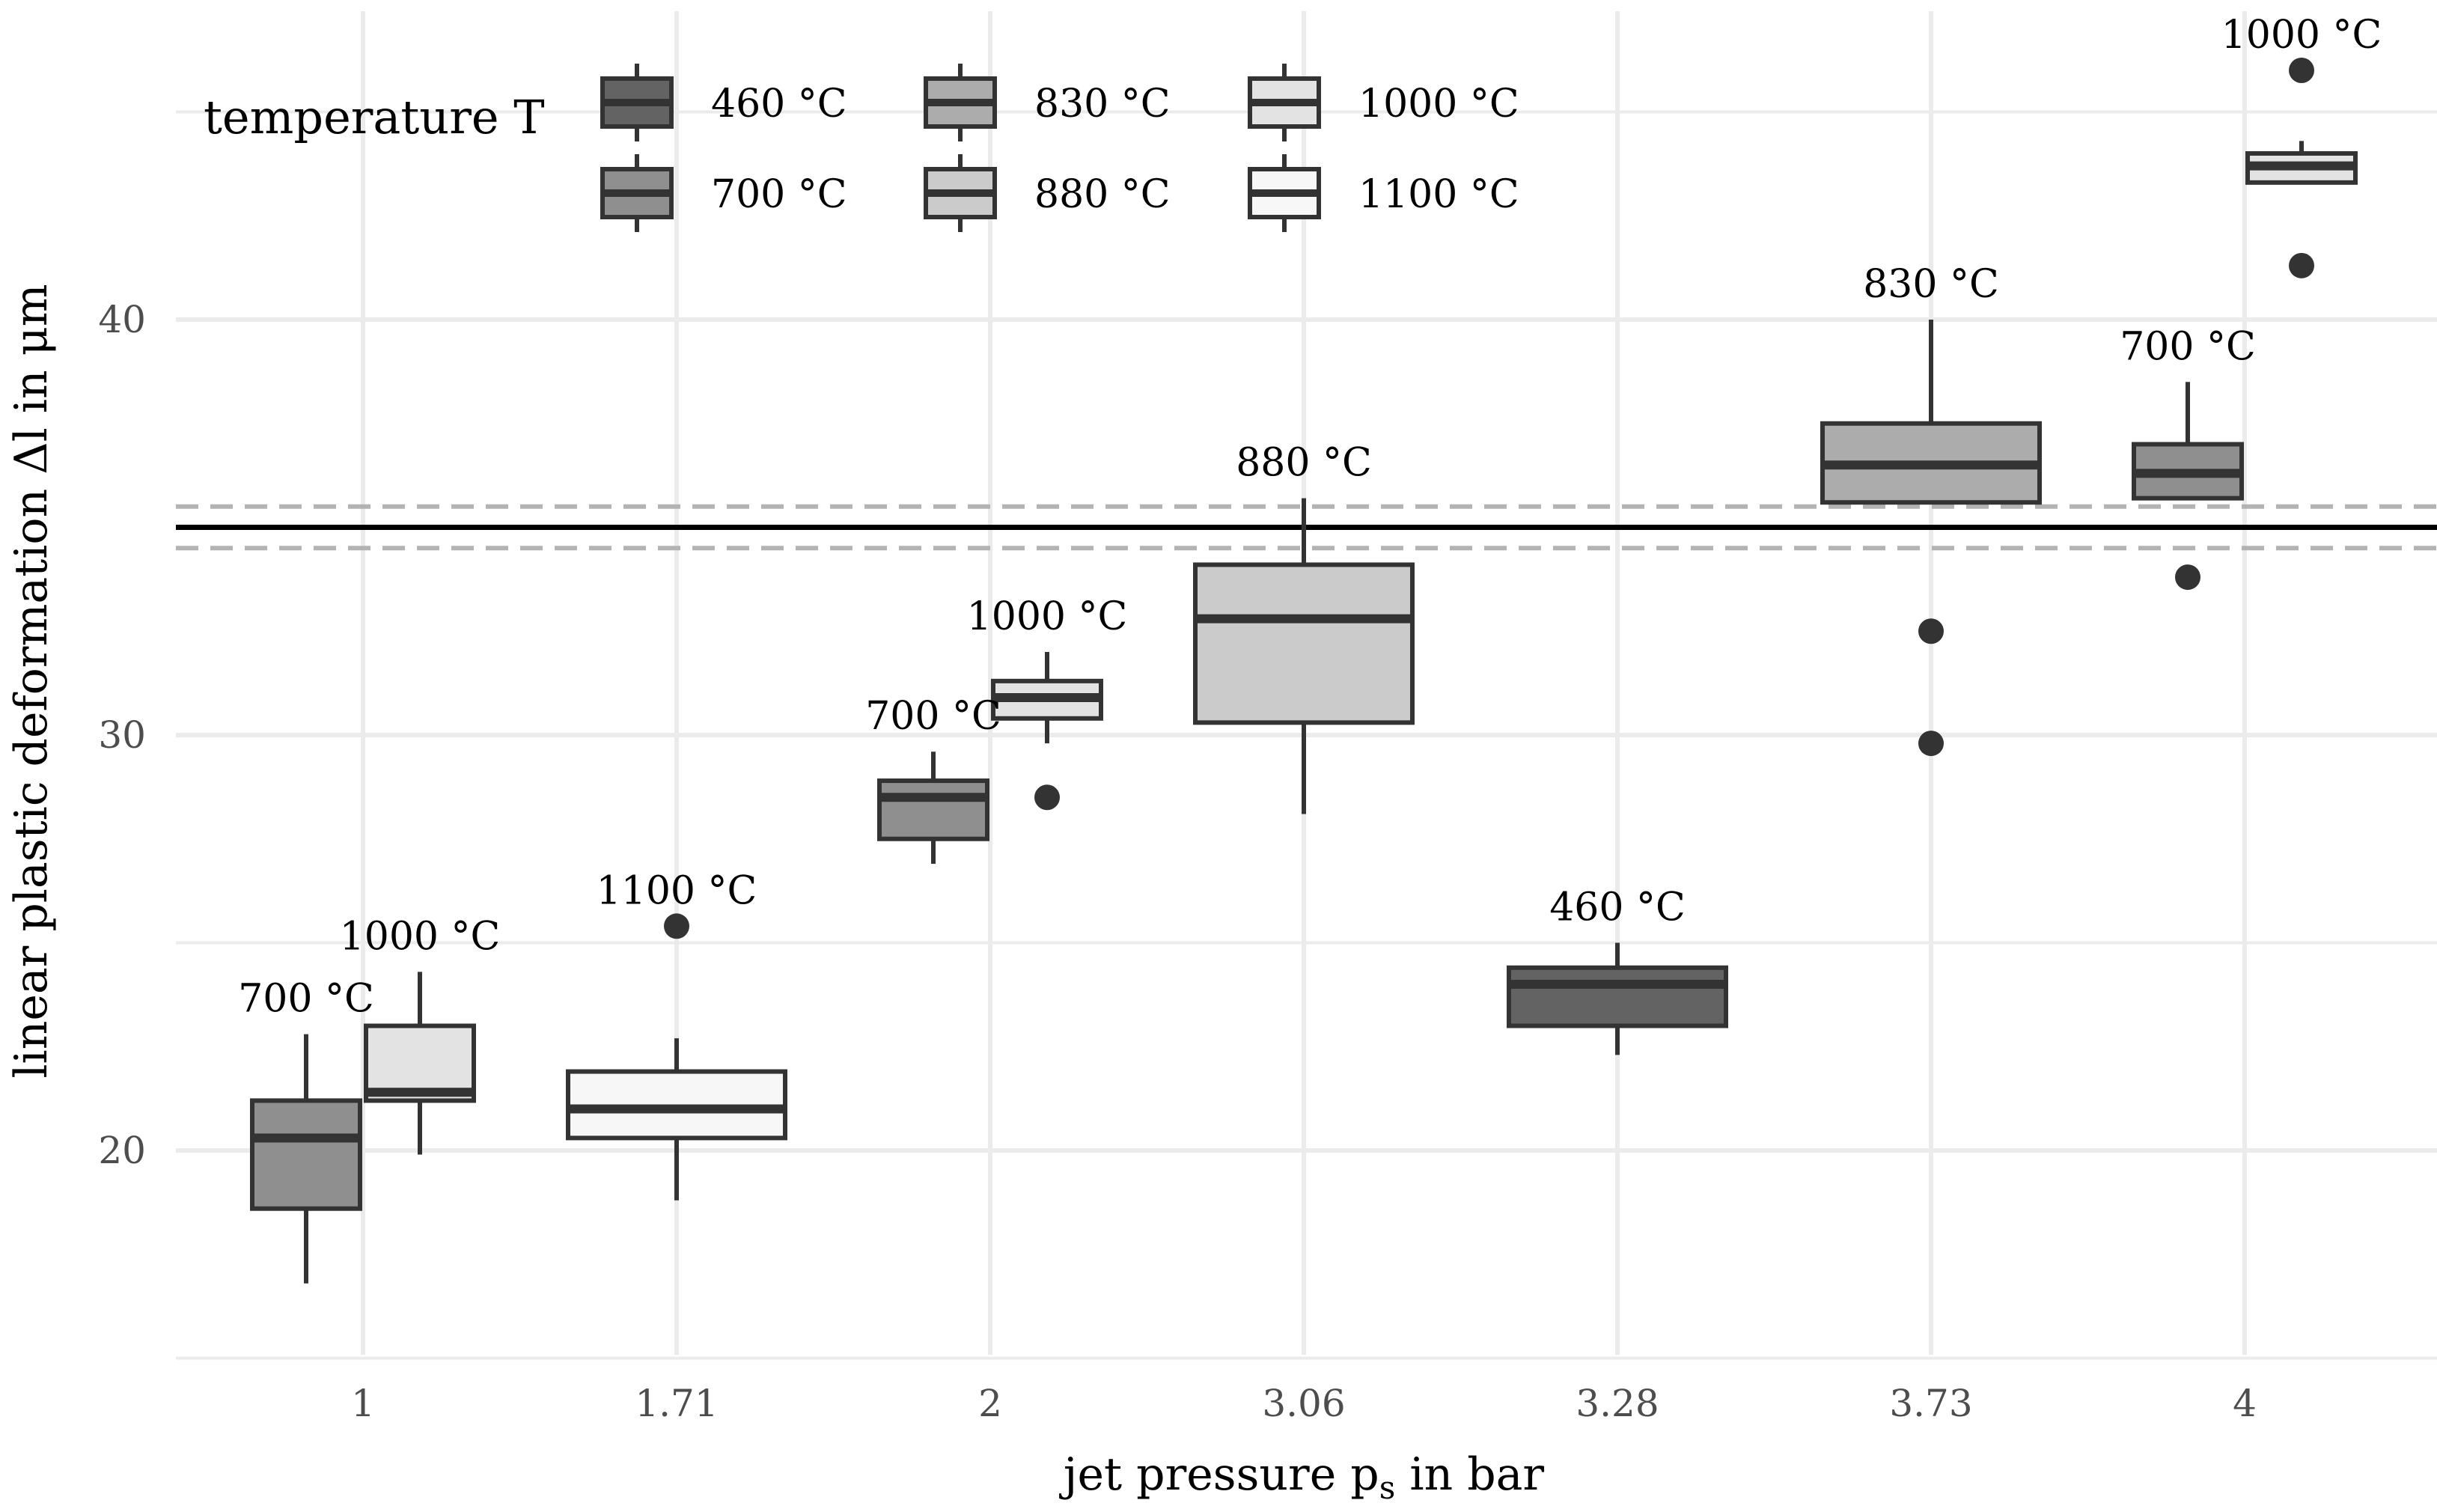  What do you see at coordinates (1931, 1403) in the screenshot?
I see `x-tick-label: 3.73` at bounding box center [1931, 1403].